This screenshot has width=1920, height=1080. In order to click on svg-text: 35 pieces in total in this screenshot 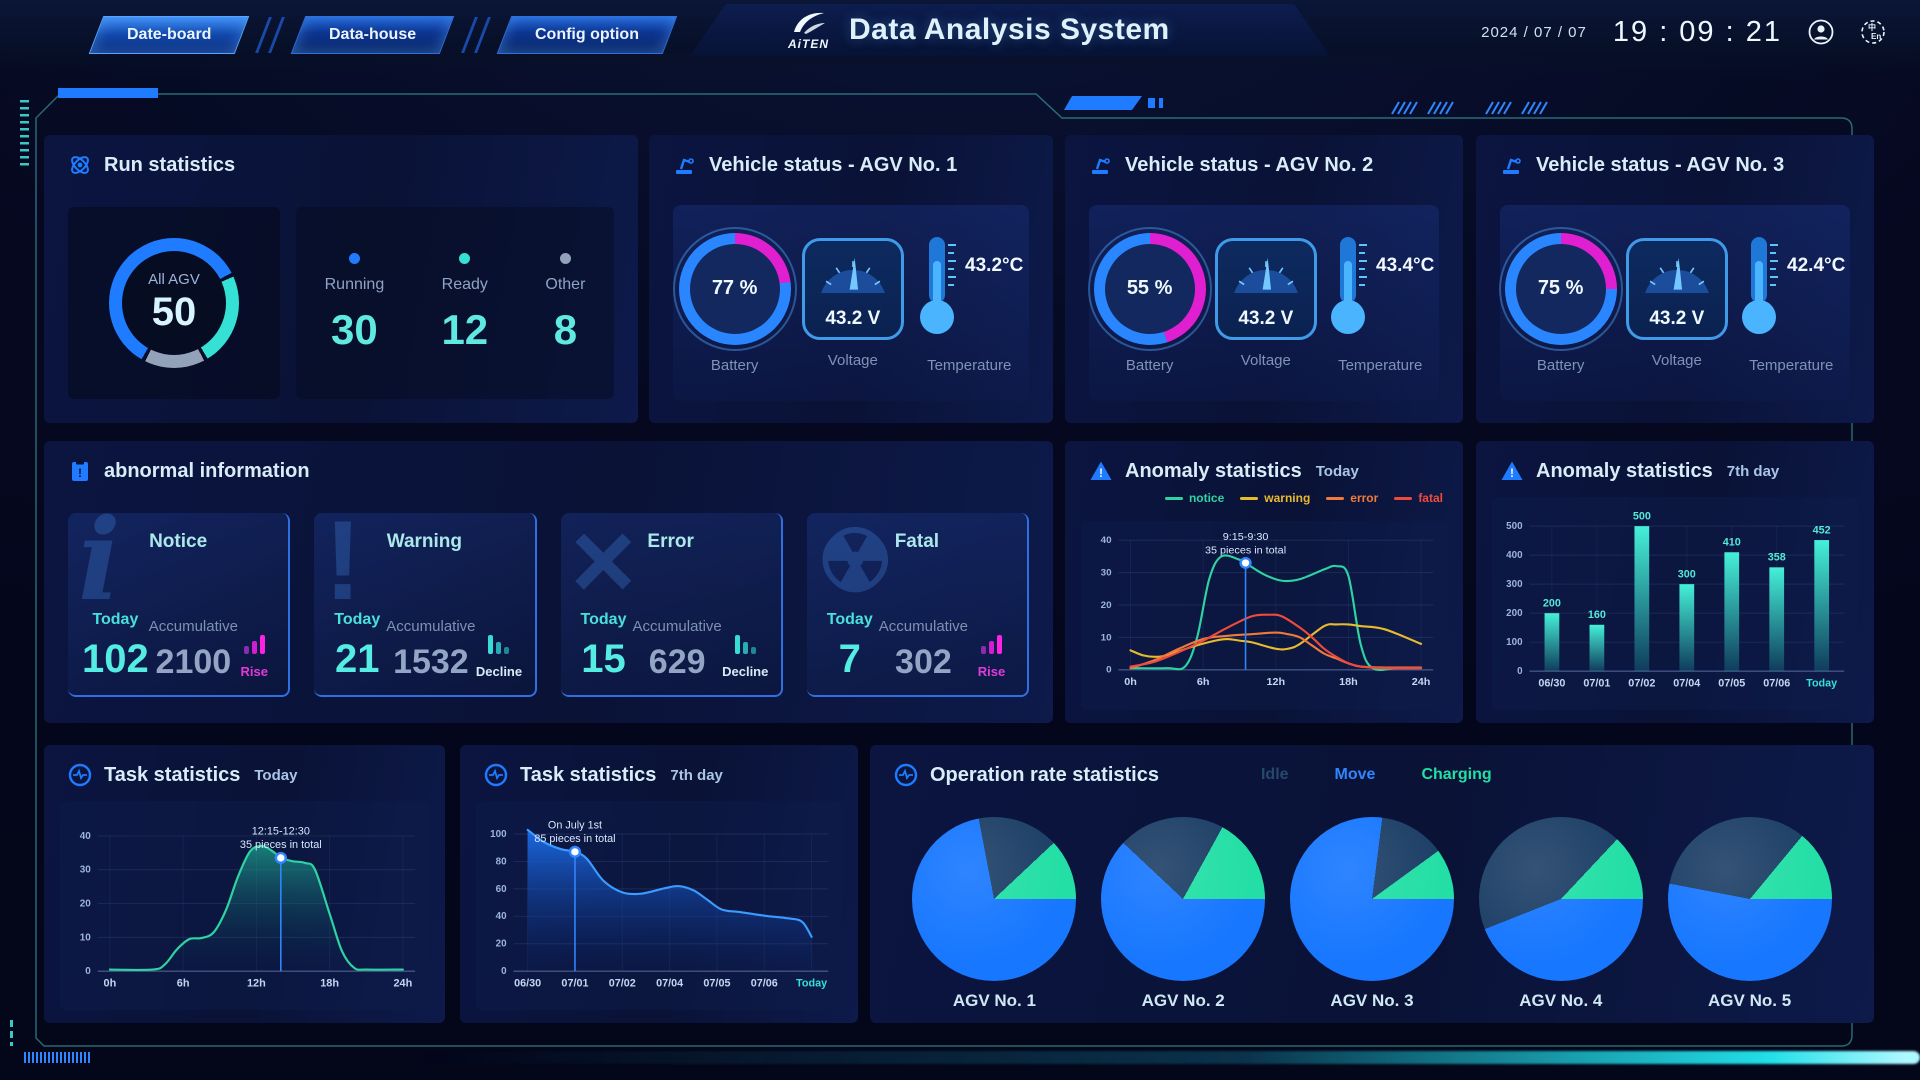, I will do `click(1245, 551)`.